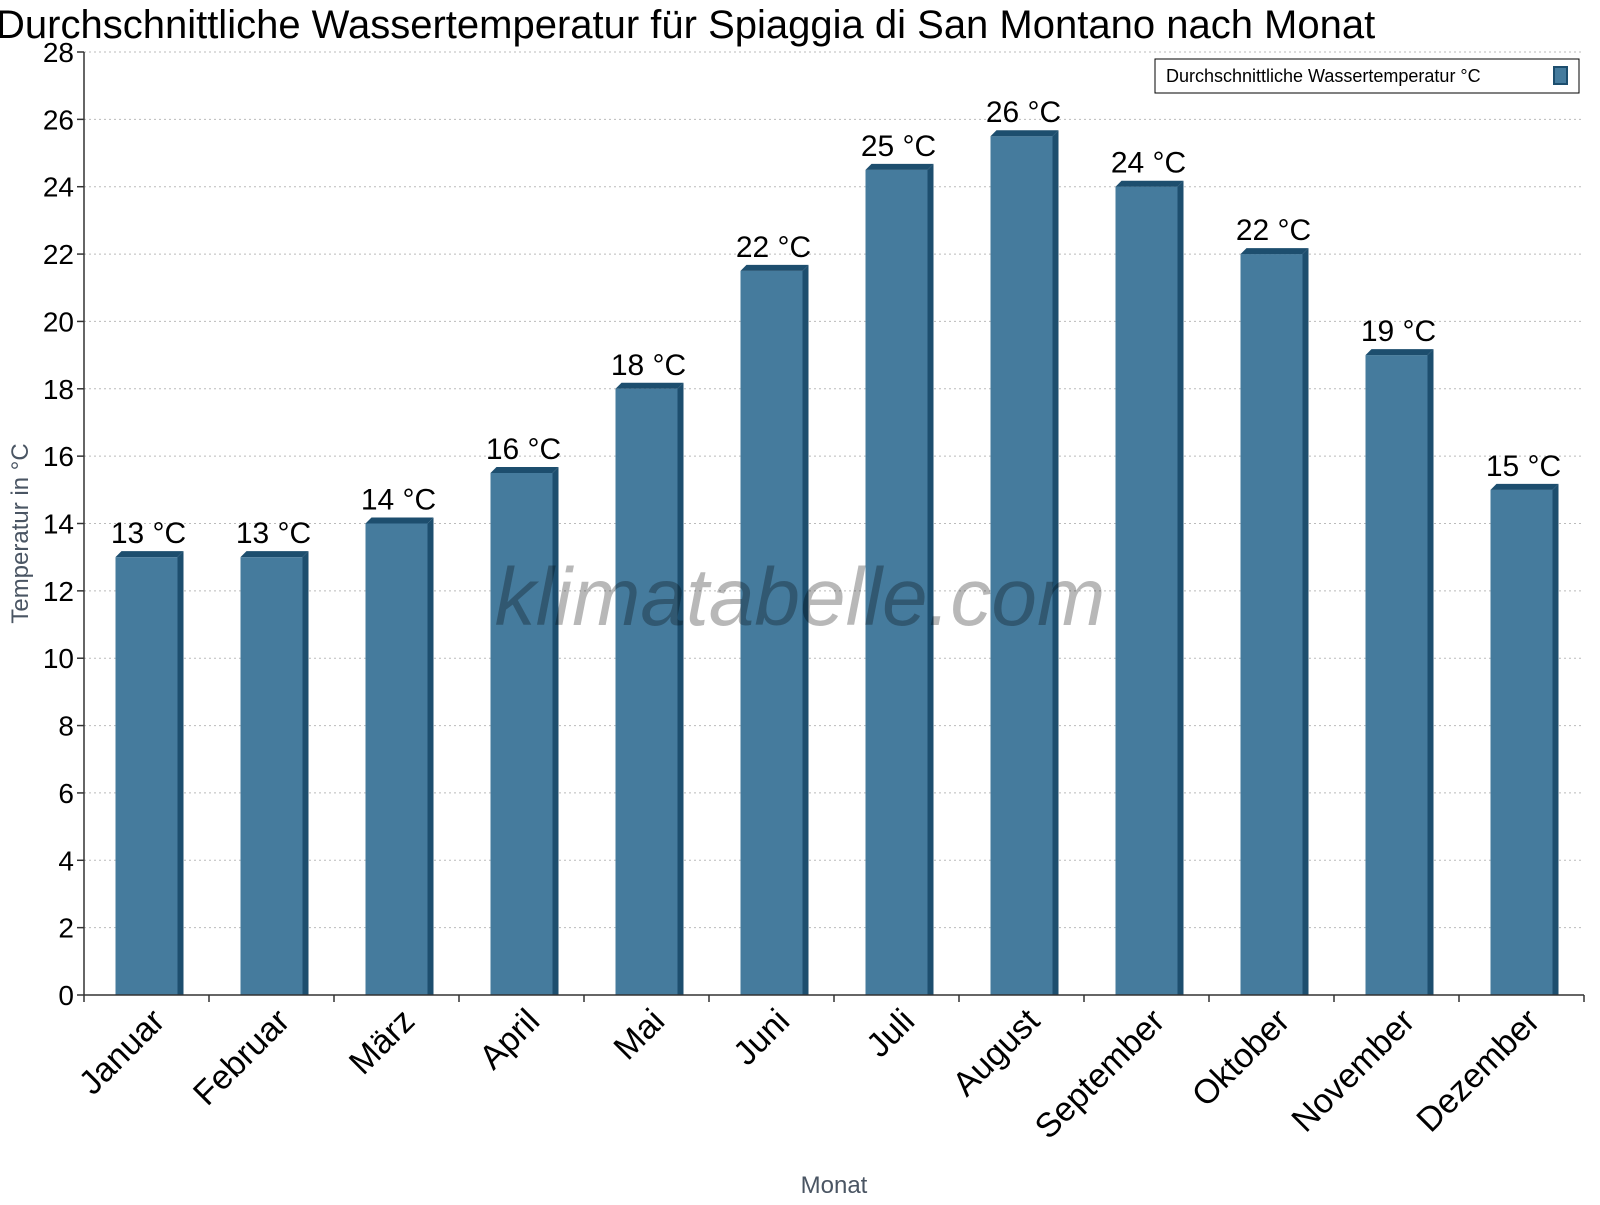 The height and width of the screenshot is (1205, 1600). Describe the element at coordinates (58, 52) in the screenshot. I see `y-tick-label: 28` at that location.